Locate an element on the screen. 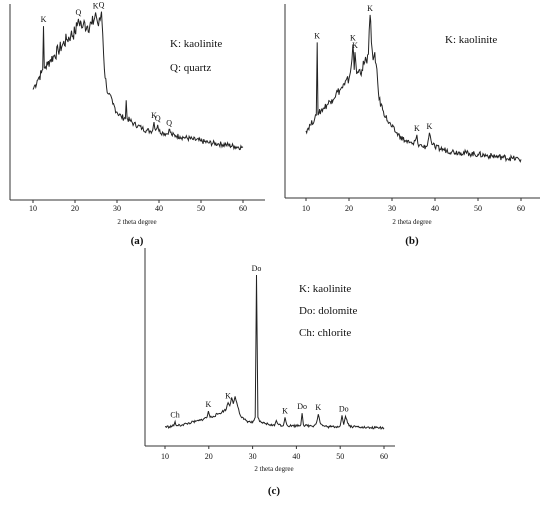 This screenshot has height=509, width=550. legend-entry-dolomite: Do: dolomite is located at coordinates (328, 311).